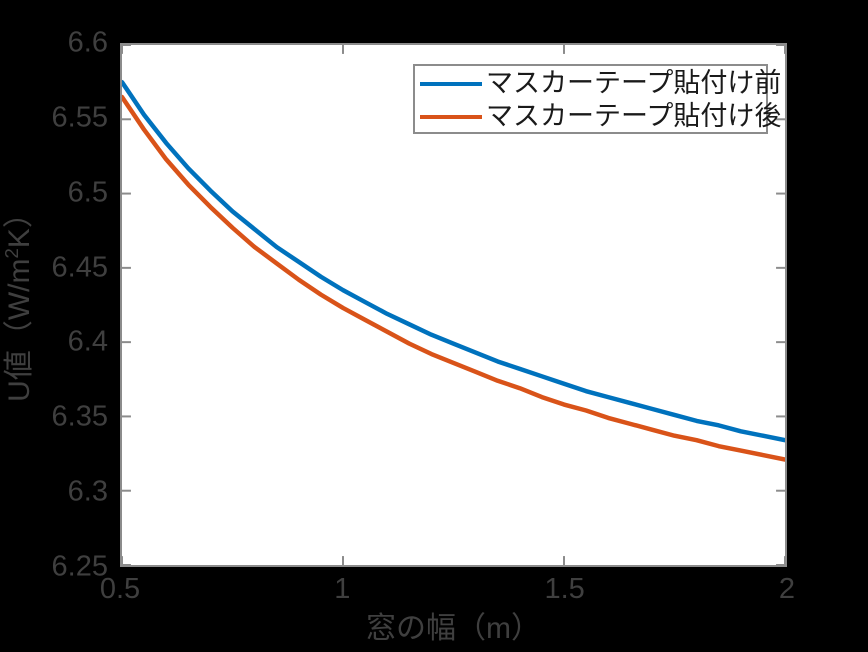  What do you see at coordinates (79, 416) in the screenshot?
I see `y-tick-label: 6.35` at bounding box center [79, 416].